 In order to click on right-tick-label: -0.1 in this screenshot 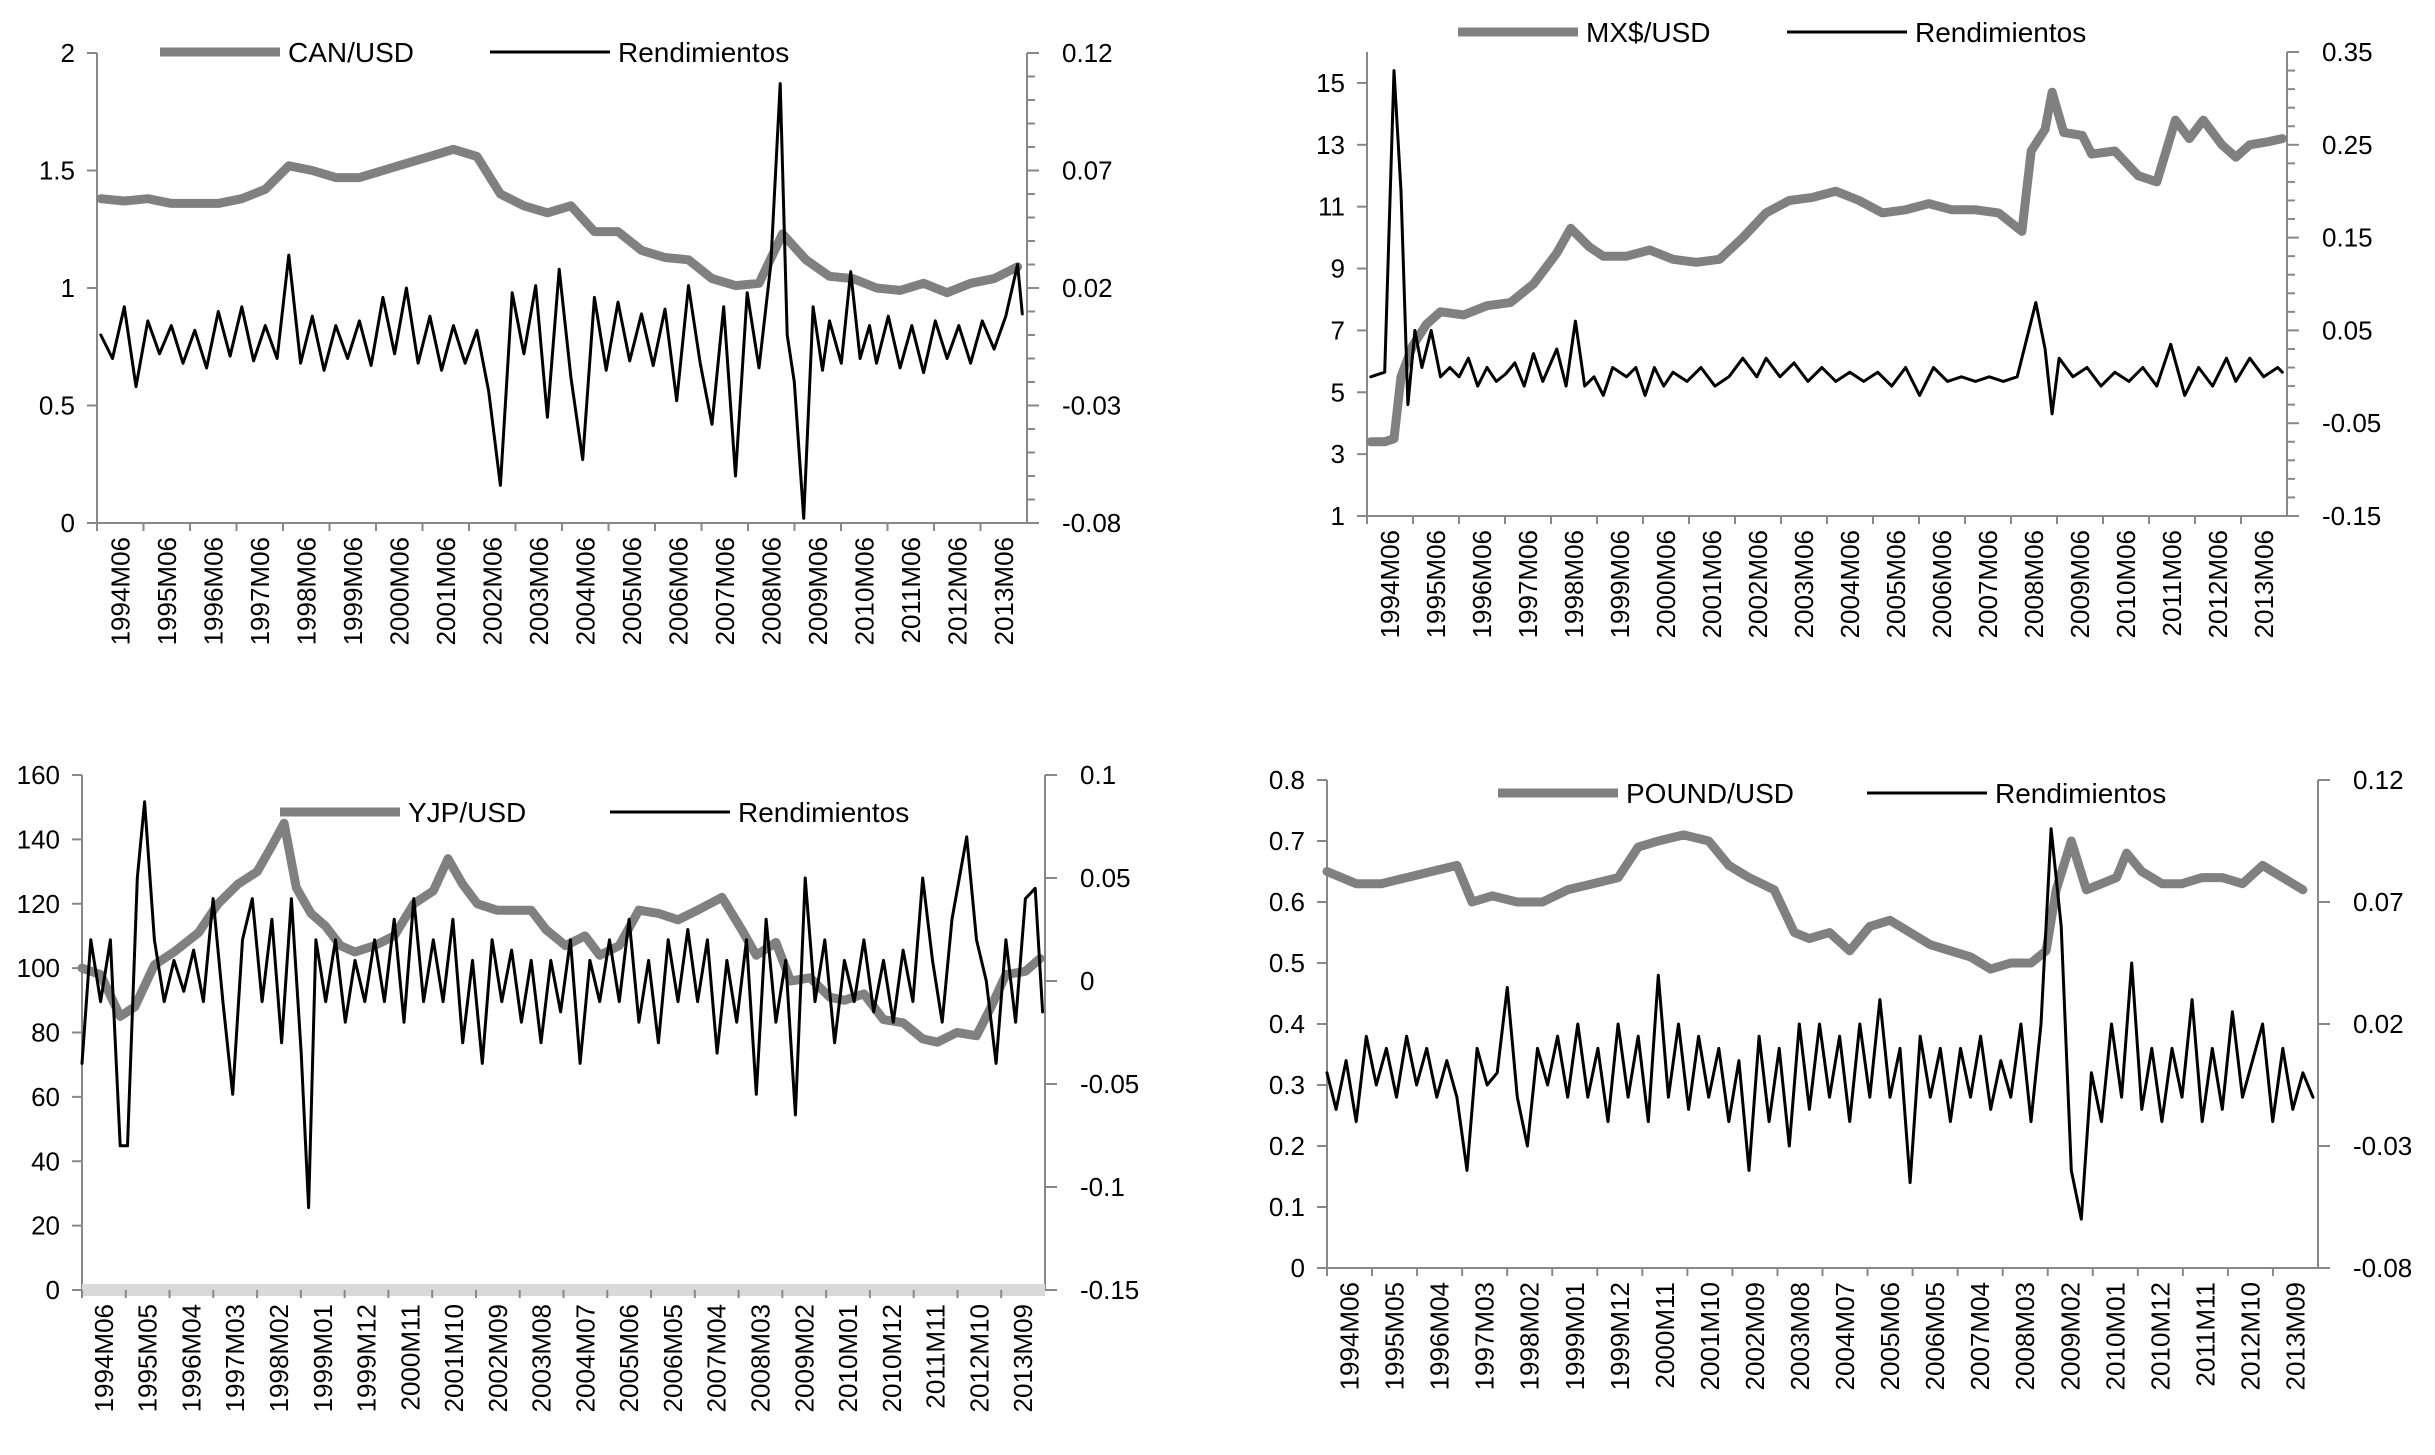, I will do `click(1102, 1187)`.